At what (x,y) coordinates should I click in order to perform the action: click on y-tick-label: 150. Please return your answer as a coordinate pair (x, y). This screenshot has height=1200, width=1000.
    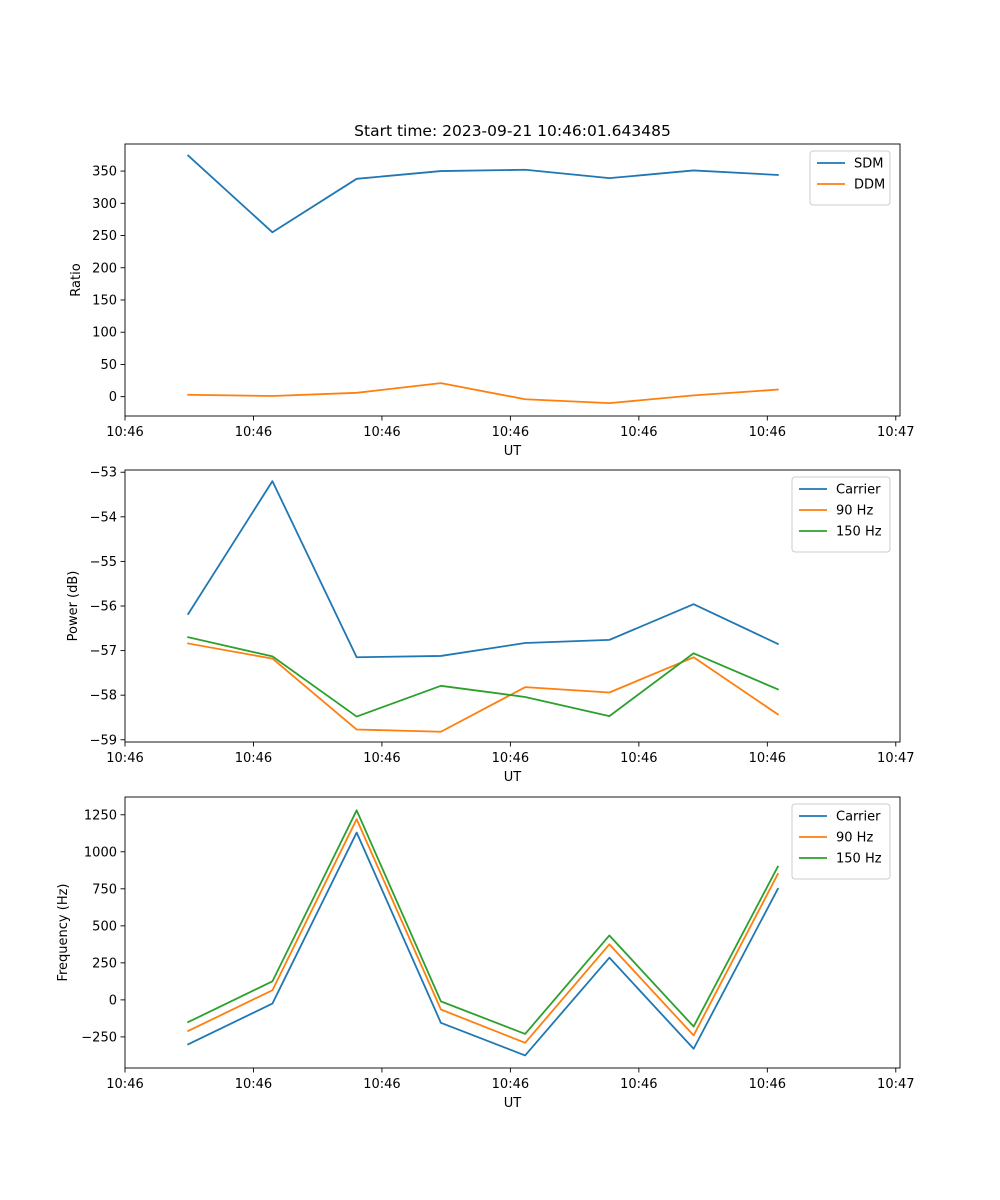
    Looking at the image, I should click on (104, 300).